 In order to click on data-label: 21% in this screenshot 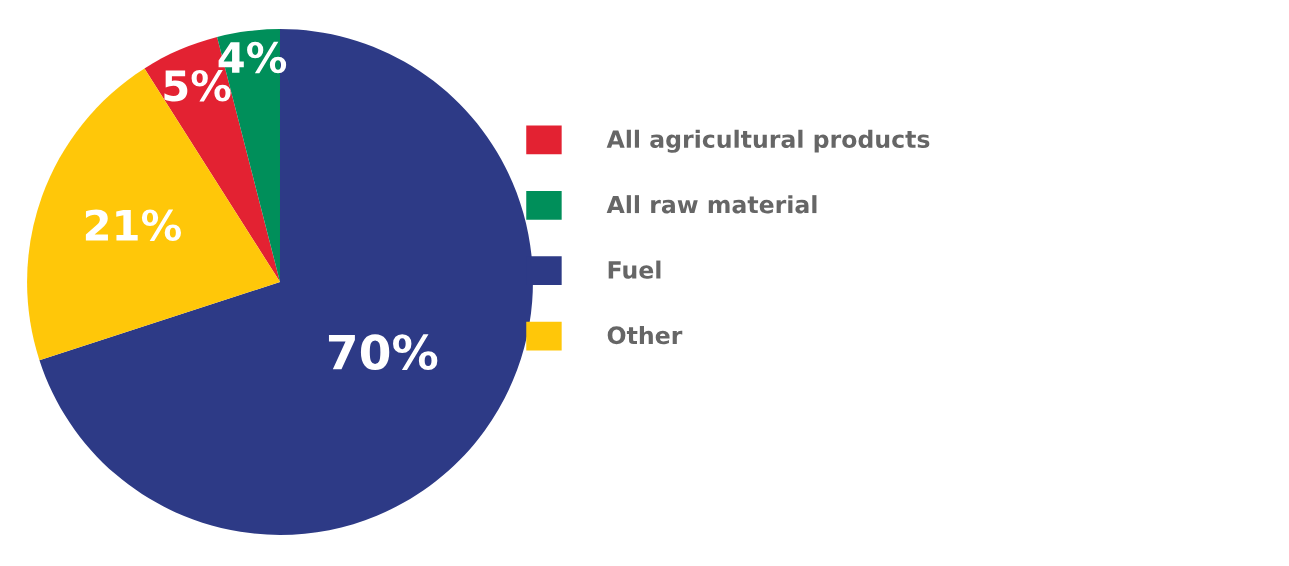, I will do `click(133, 225)`.